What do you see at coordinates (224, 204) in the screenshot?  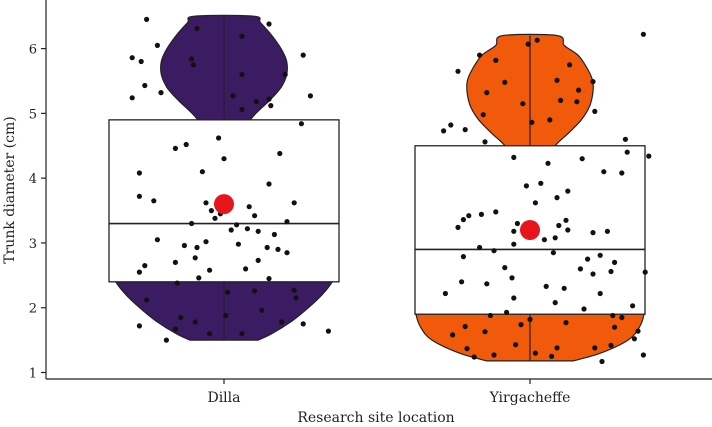 I see `mean-marker` at bounding box center [224, 204].